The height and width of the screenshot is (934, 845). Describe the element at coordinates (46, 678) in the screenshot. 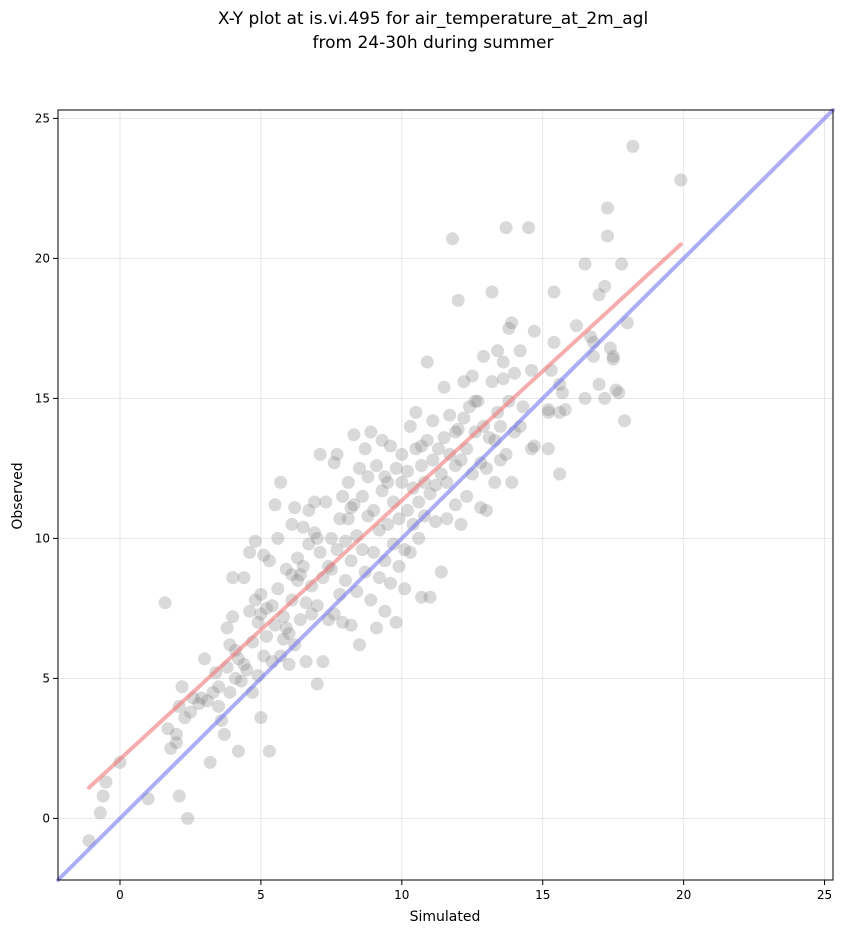

I see `y-tick-label: 5` at that location.